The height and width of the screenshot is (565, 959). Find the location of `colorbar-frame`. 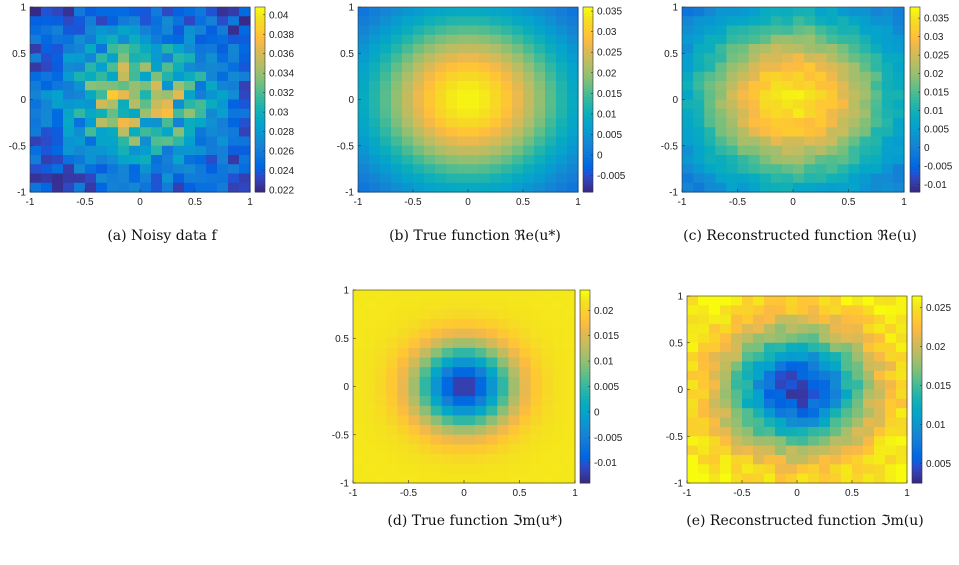

colorbar-frame is located at coordinates (588, 99).